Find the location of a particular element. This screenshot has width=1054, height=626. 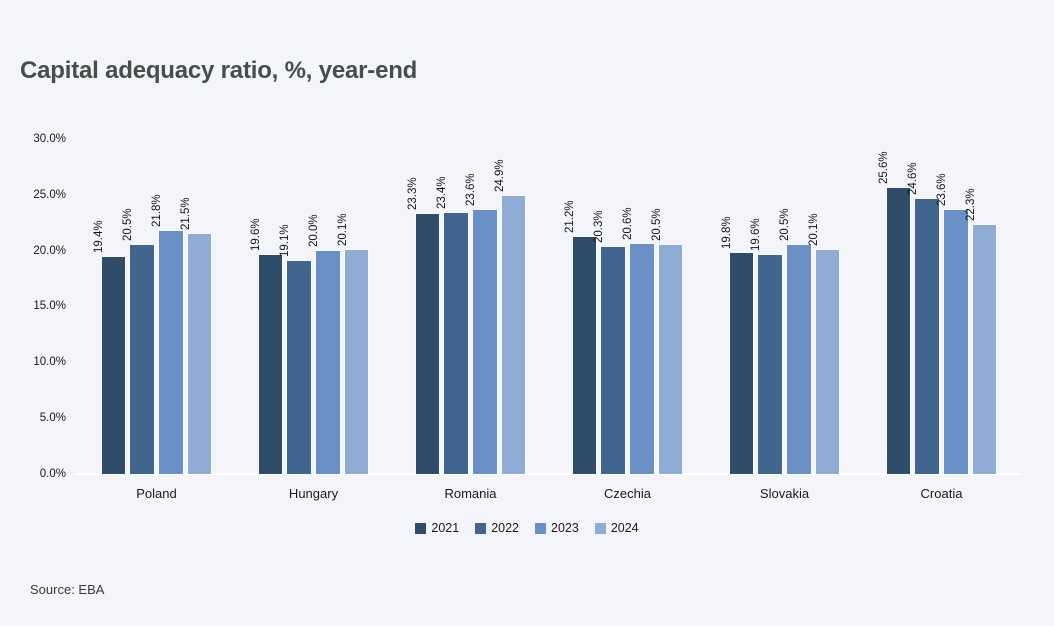

bar-romania-2023 is located at coordinates (485, 342).